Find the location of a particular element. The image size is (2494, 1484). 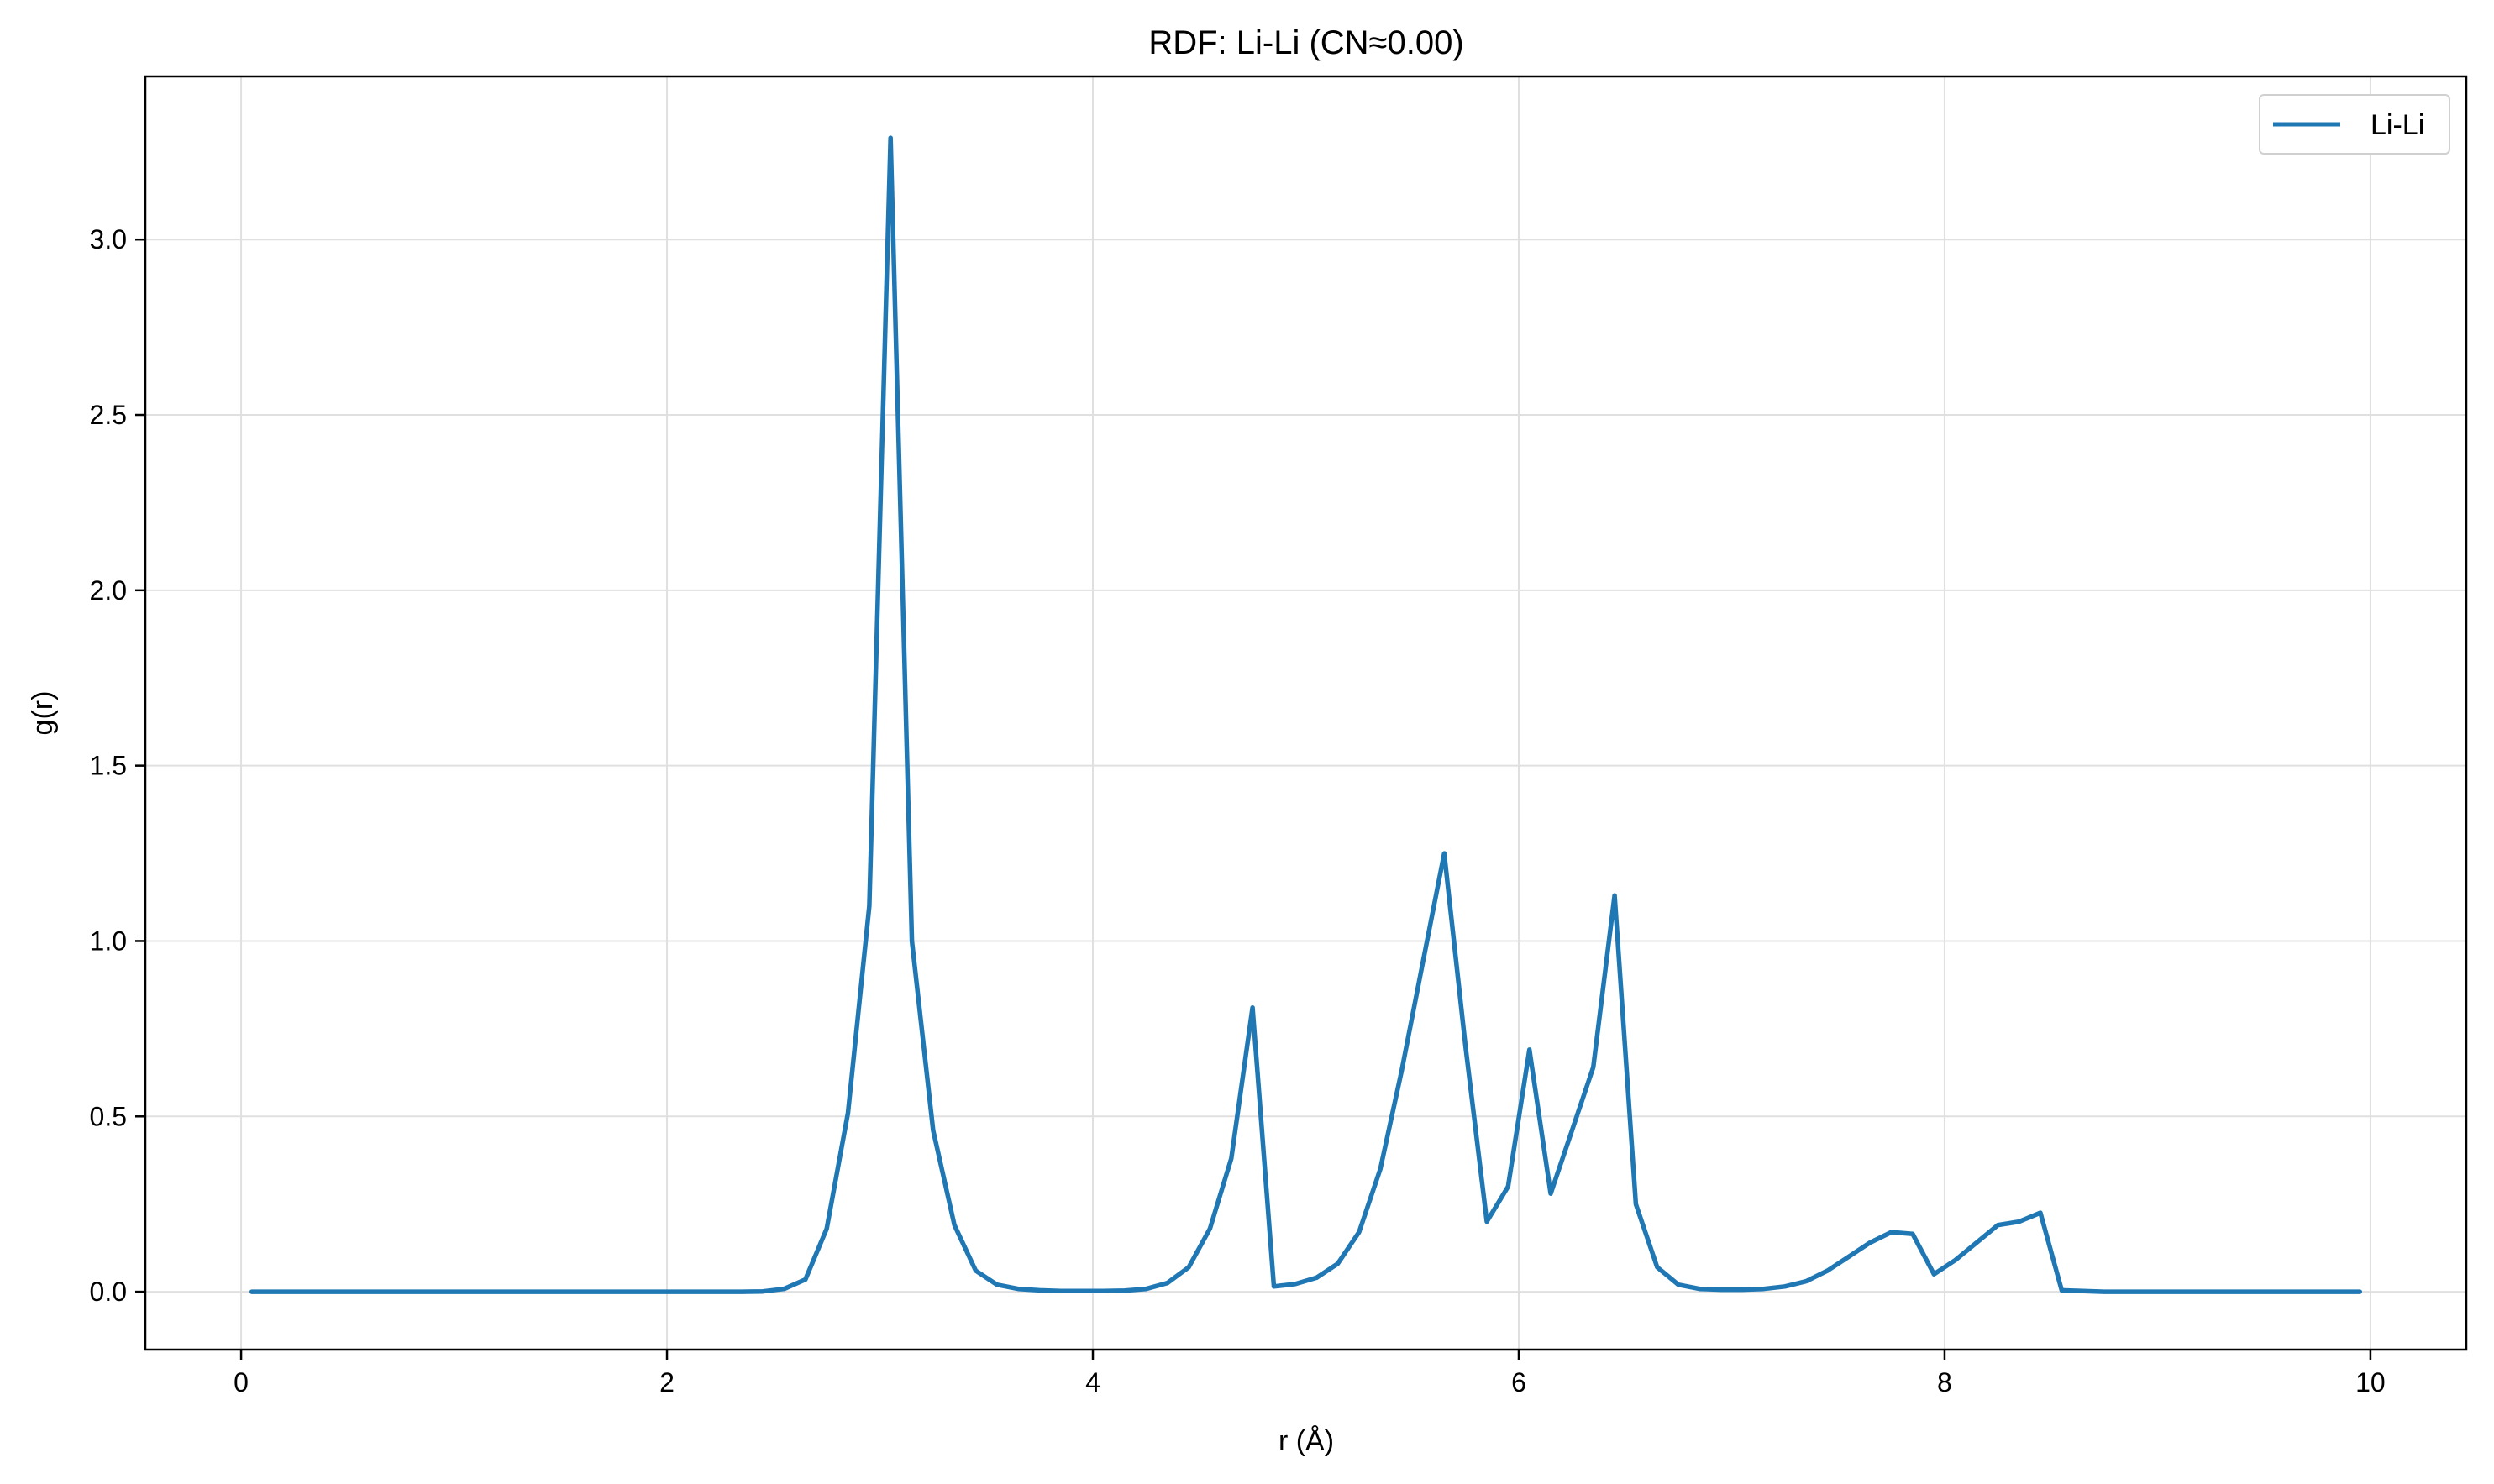

y-tick-label: 0.5 is located at coordinates (109, 1116).